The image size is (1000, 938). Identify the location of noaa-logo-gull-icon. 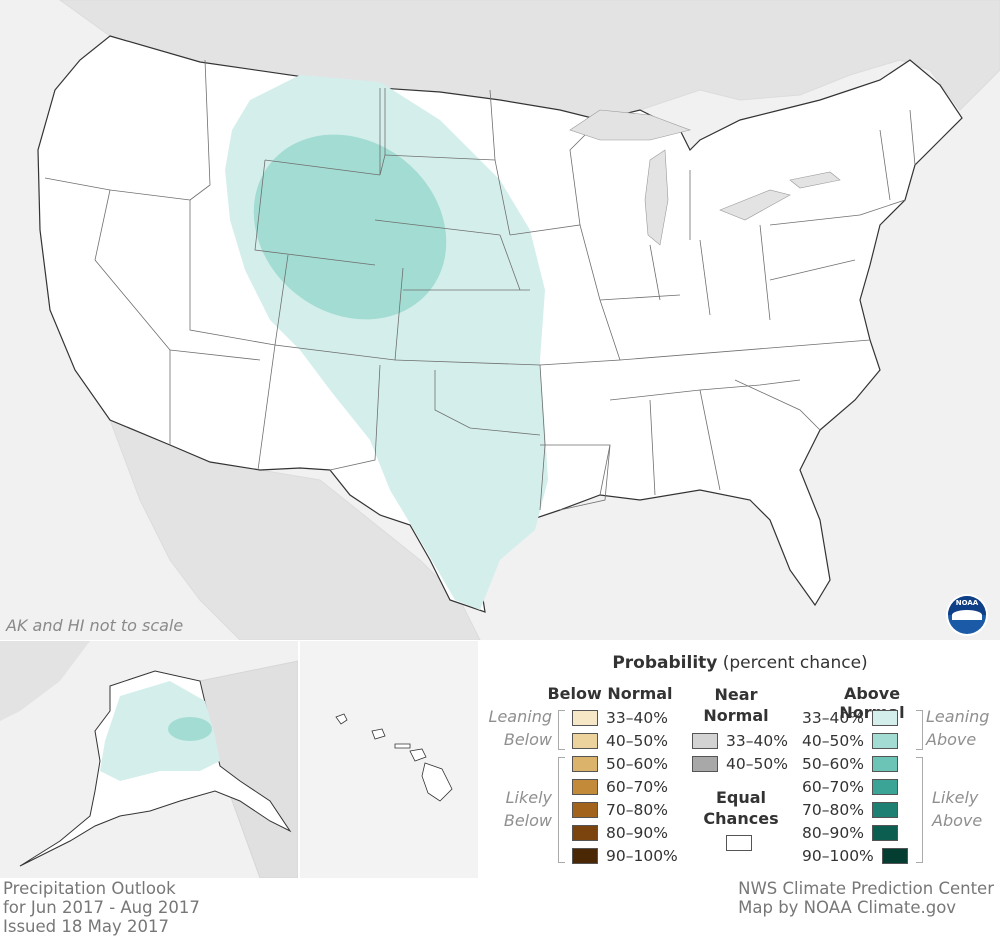
(967, 615).